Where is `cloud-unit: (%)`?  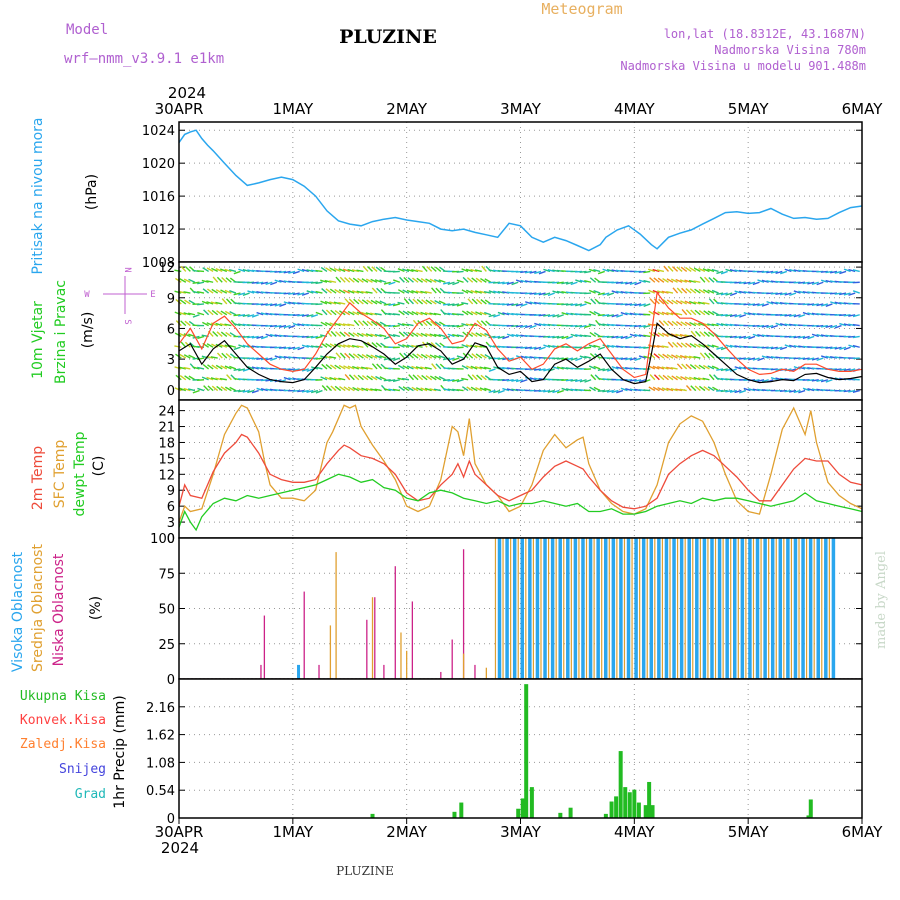 cloud-unit: (%) is located at coordinates (96, 608).